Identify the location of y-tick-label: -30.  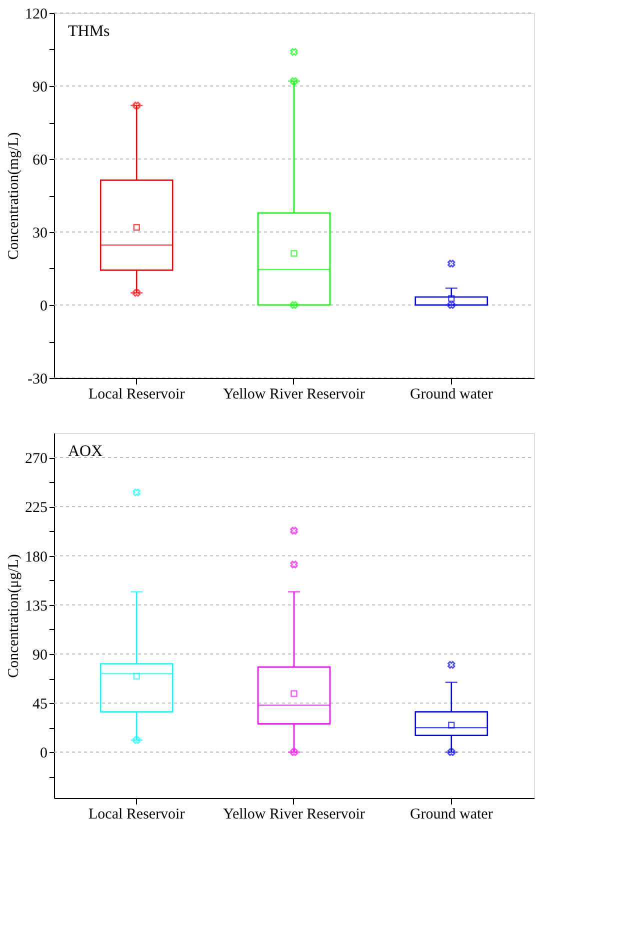
(38, 380).